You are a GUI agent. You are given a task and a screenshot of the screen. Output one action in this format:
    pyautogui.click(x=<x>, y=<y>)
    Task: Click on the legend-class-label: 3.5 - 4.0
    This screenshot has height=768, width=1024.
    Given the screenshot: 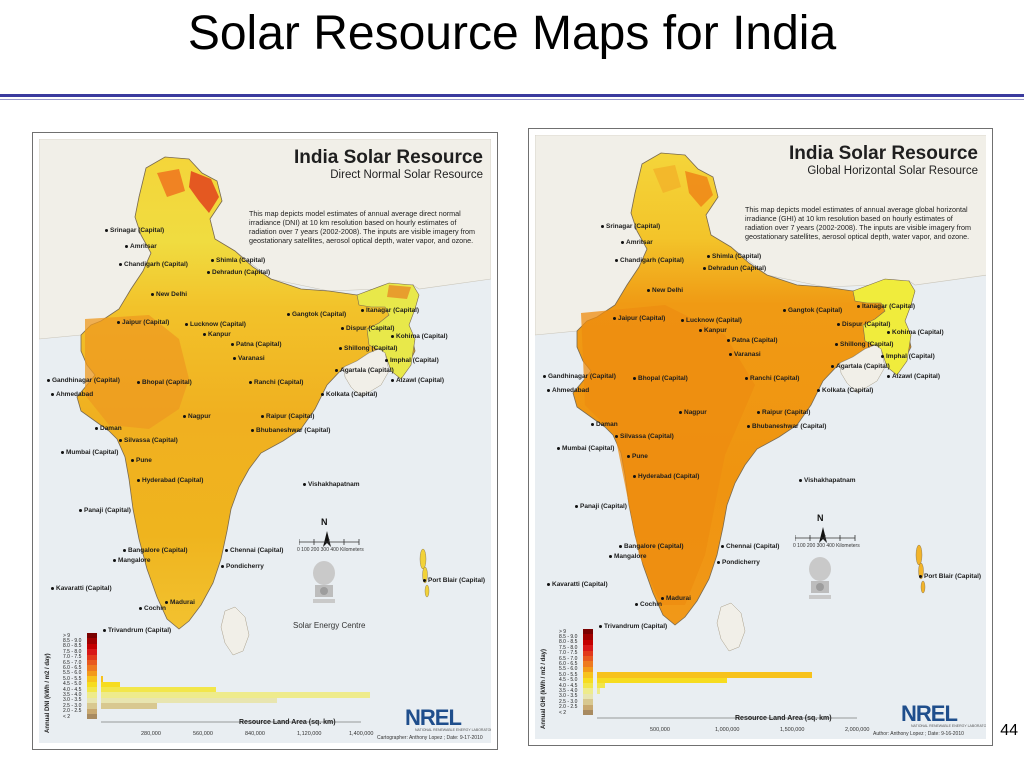 What is the action you would take?
    pyautogui.click(x=72, y=694)
    